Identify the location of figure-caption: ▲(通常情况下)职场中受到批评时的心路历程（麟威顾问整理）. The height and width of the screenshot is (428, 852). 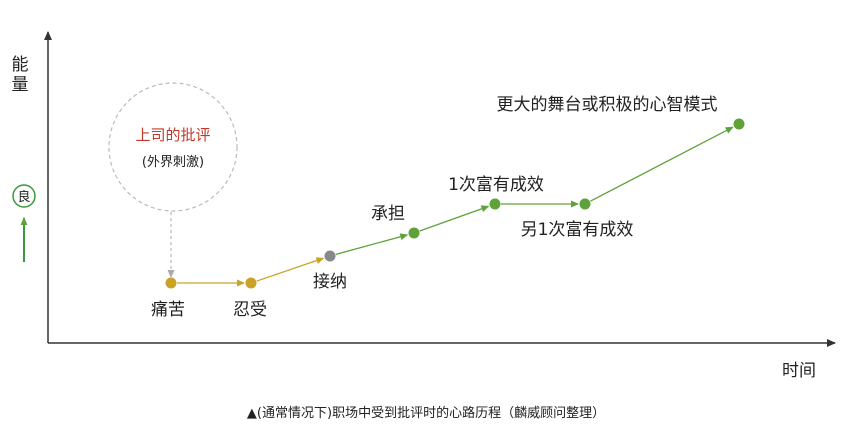
(426, 413).